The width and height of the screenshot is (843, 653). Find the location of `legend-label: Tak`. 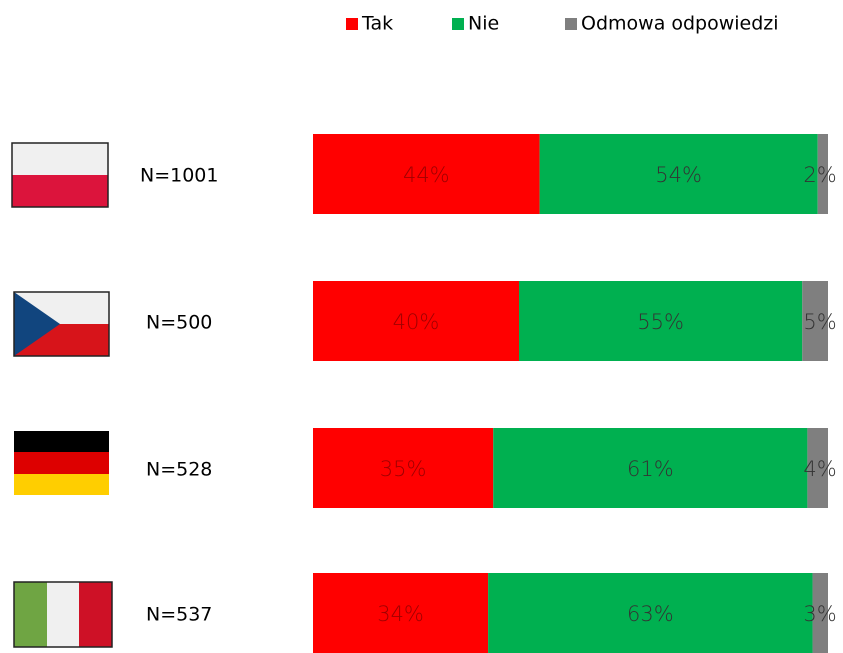

legend-label: Tak is located at coordinates (377, 24).